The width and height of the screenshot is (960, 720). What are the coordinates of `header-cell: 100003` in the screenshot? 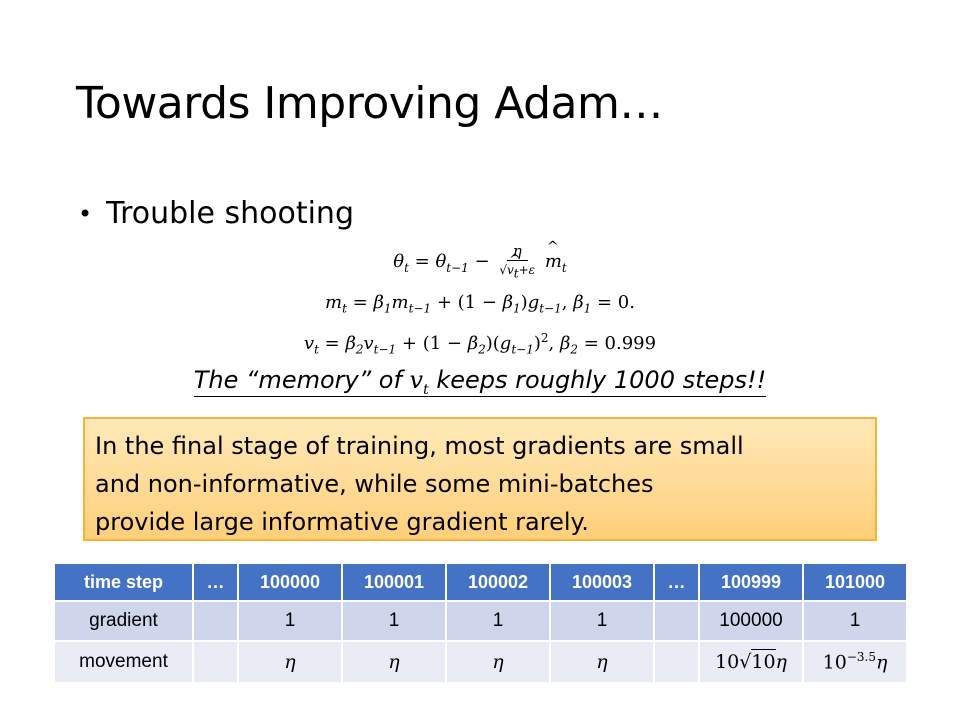 It's located at (602, 582).